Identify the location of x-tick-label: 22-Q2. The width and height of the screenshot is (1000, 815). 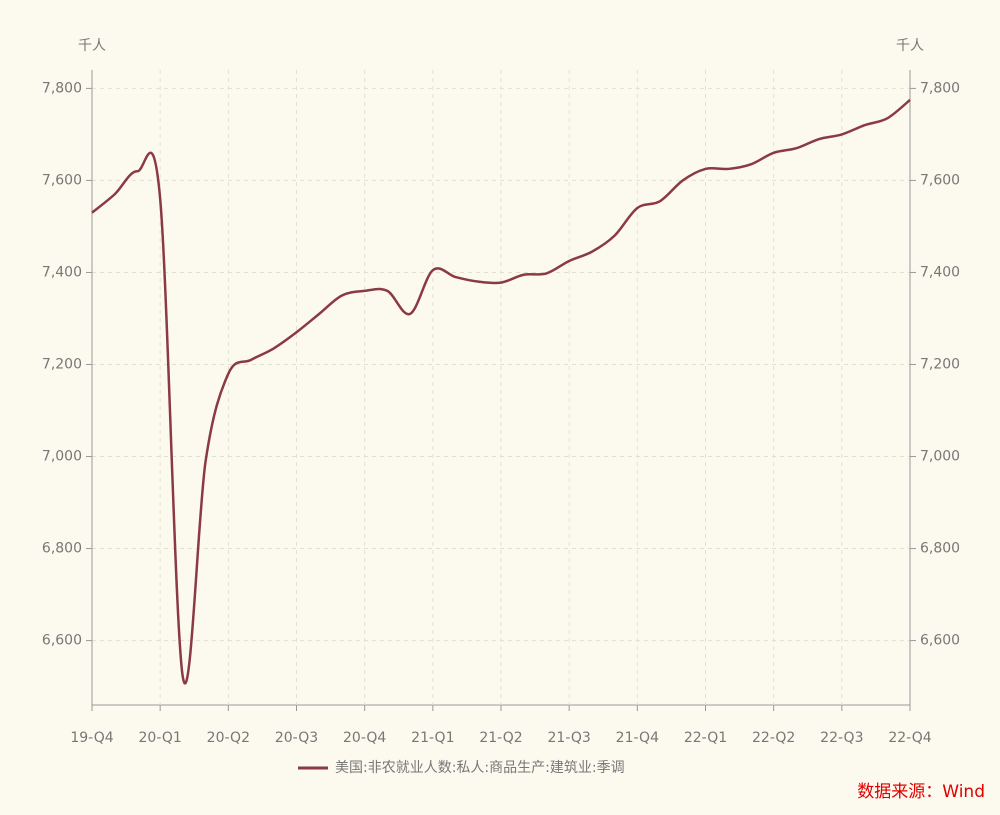
(773, 738).